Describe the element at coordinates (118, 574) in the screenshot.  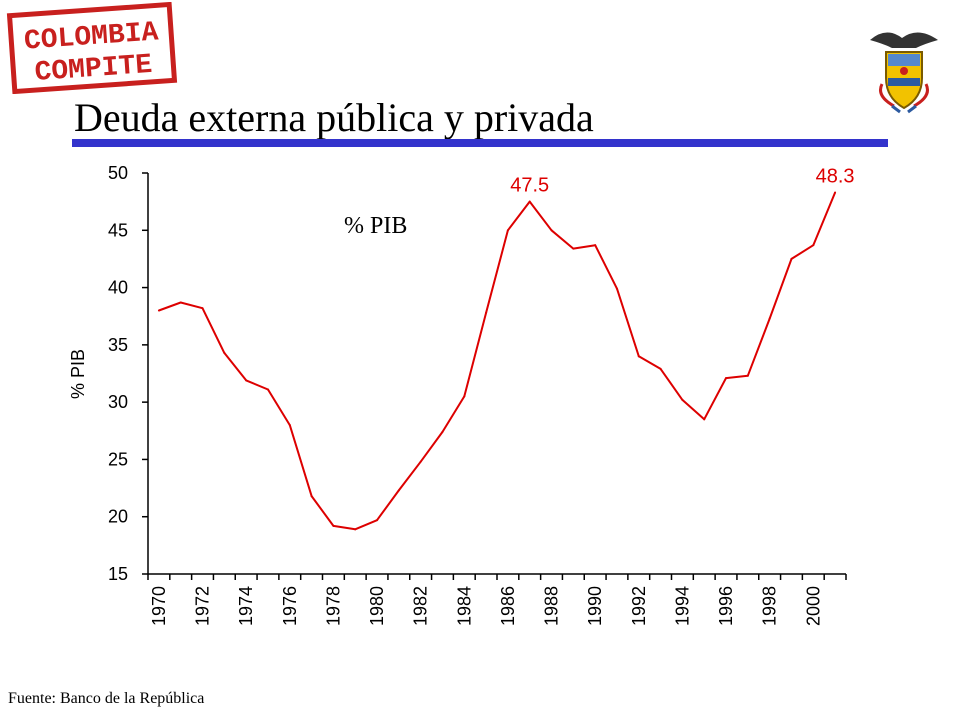
I see `y-tick-label: 15` at that location.